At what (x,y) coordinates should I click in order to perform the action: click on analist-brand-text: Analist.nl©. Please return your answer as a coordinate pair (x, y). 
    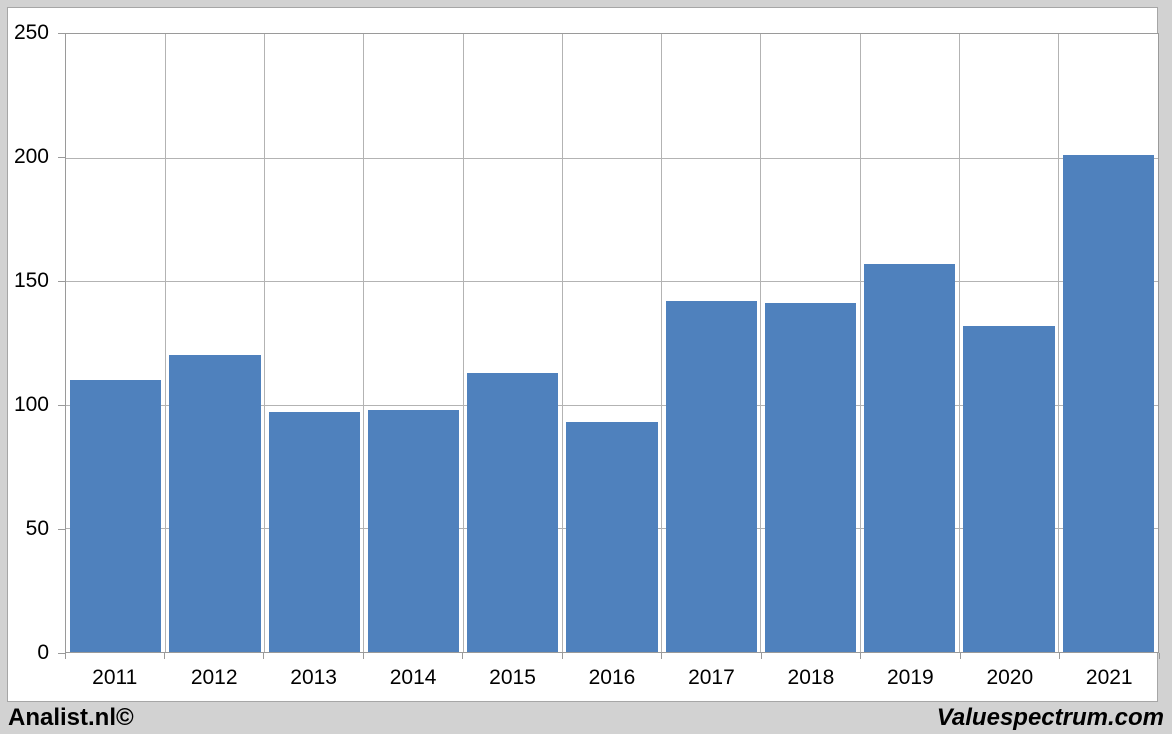
    Looking at the image, I should click on (71, 717).